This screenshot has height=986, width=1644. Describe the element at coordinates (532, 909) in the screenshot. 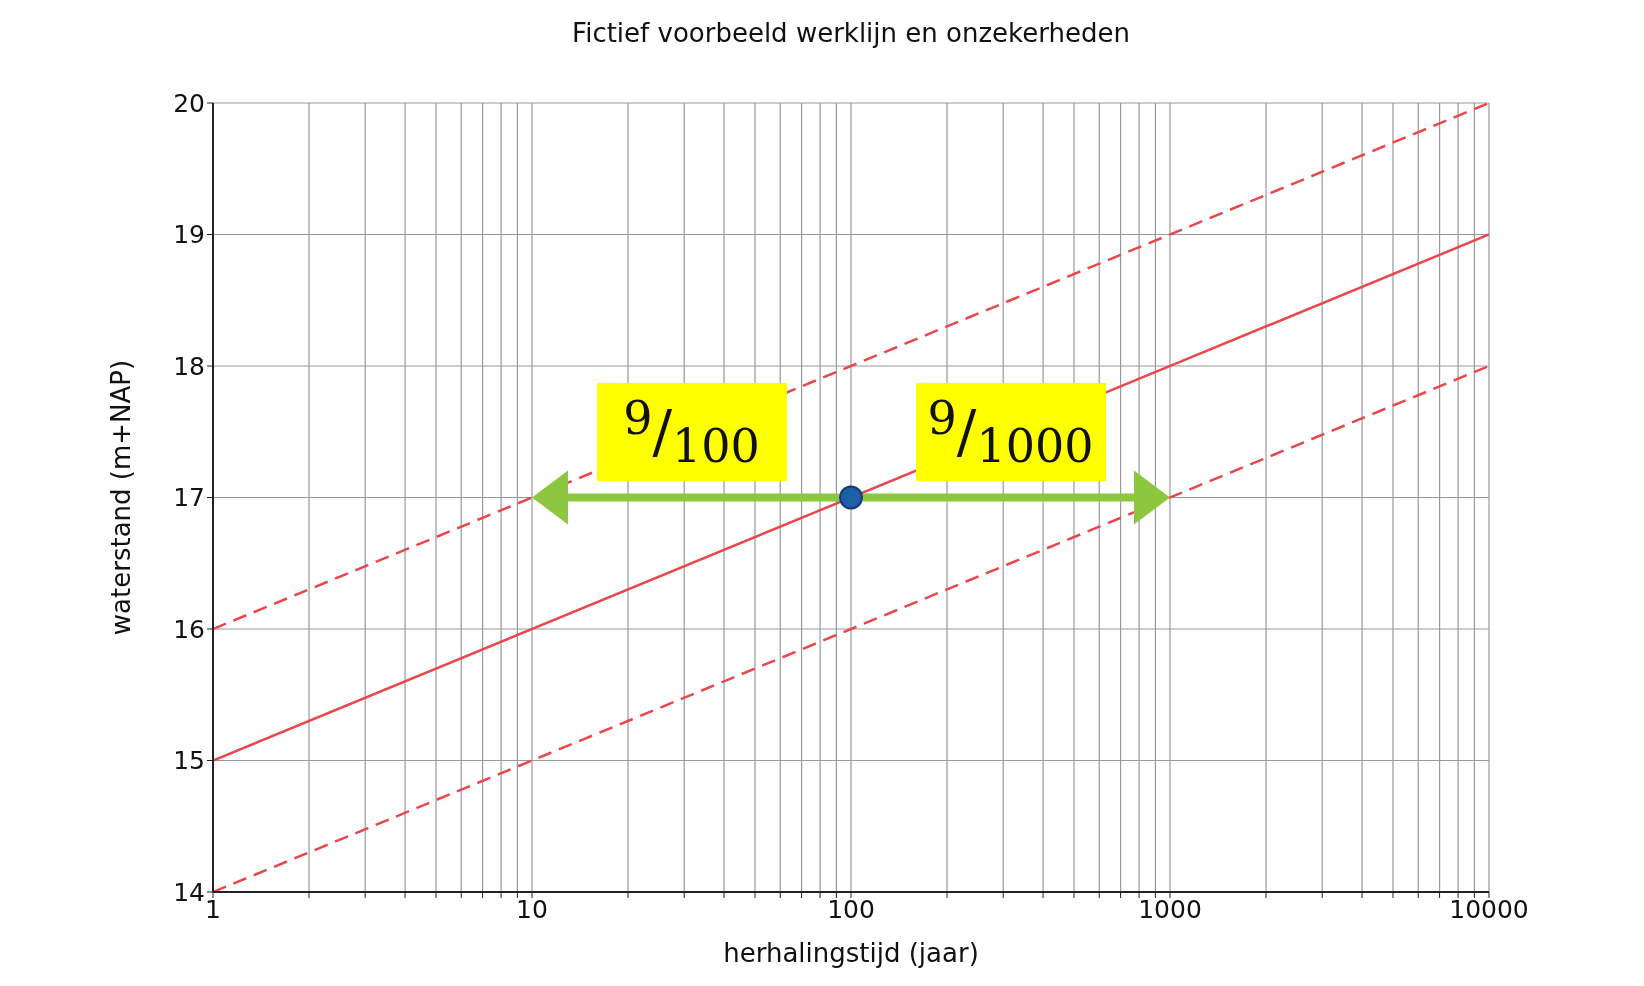

I see `x-tick-label: 10` at that location.